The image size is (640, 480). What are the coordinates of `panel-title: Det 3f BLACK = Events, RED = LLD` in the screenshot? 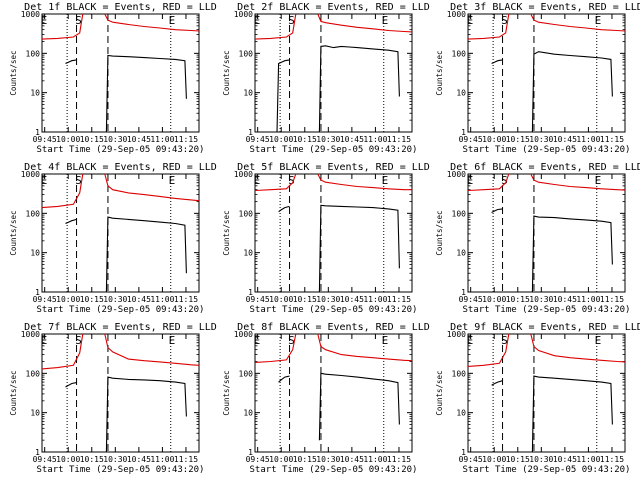 It's located at (545, 7).